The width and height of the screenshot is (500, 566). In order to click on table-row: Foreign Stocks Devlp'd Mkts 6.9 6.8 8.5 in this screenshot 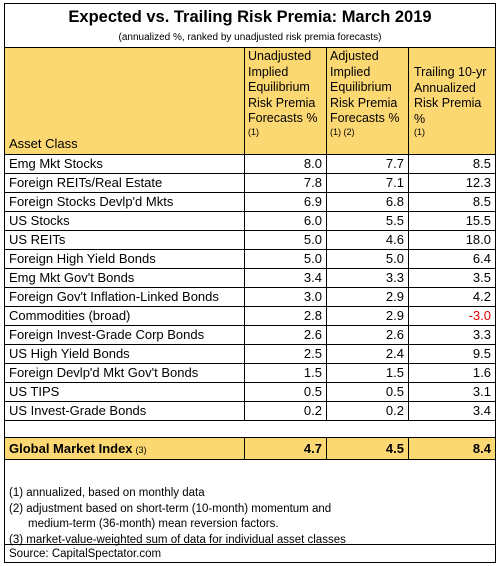, I will do `click(250, 202)`.